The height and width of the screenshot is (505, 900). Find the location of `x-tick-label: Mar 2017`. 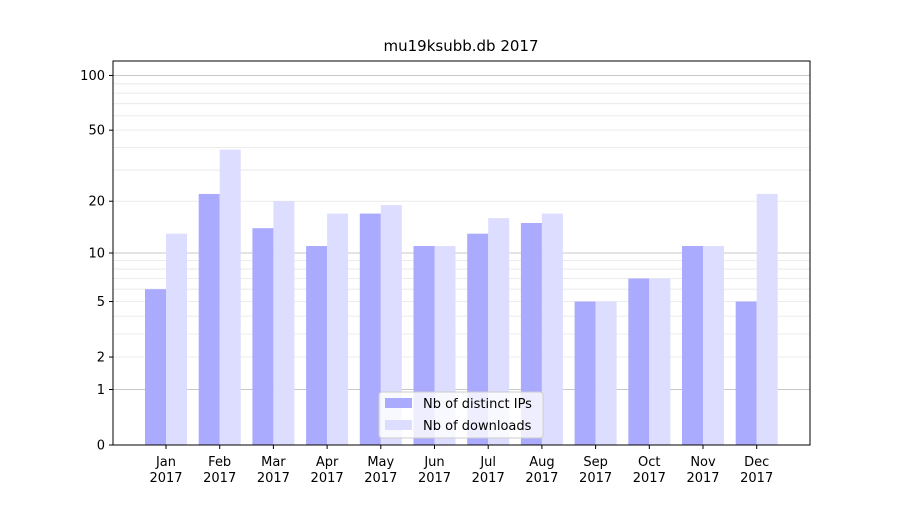

x-tick-label: Mar 2017 is located at coordinates (273, 470).